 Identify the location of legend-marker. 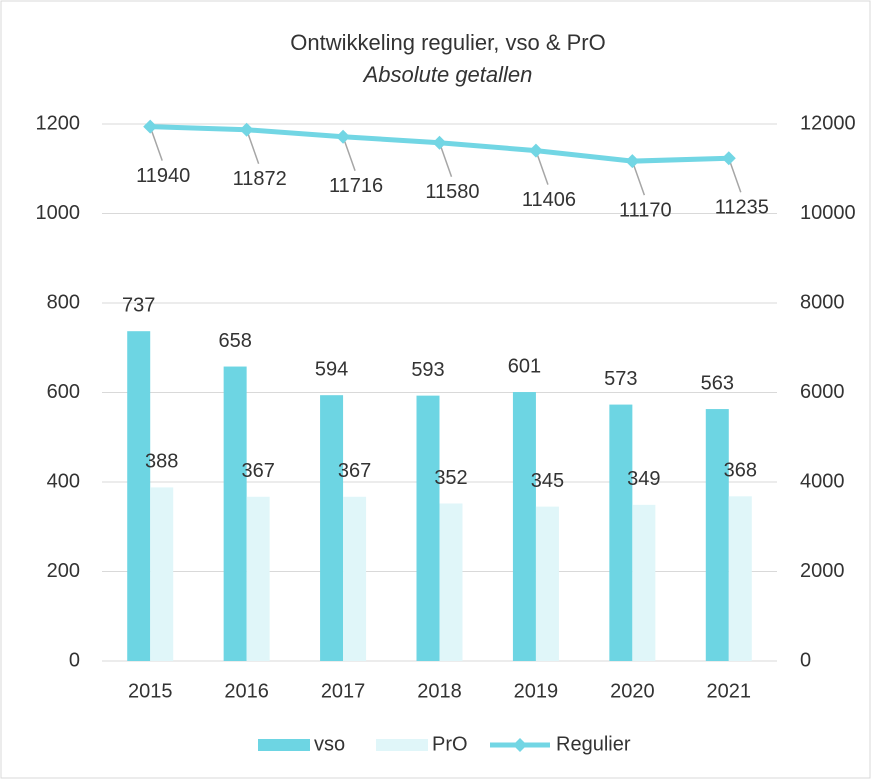
(520, 745).